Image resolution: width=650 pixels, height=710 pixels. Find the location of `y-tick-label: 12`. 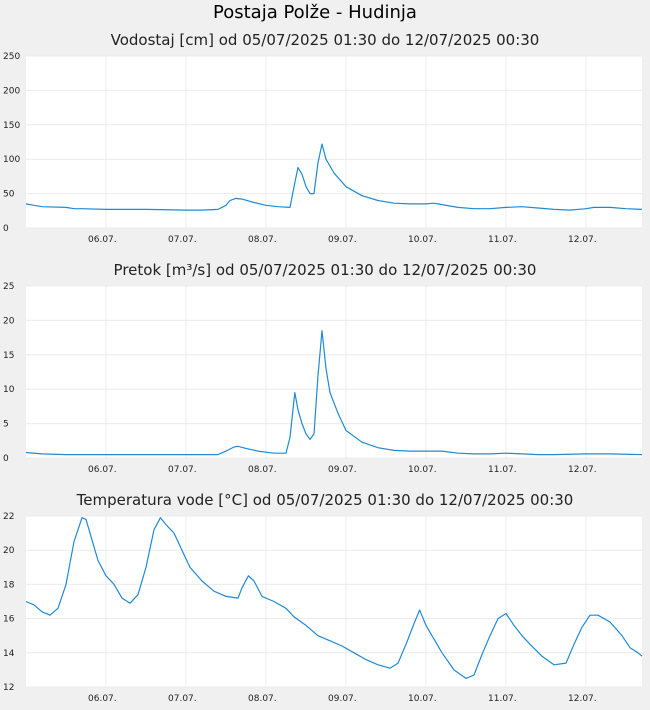

y-tick-label: 12 is located at coordinates (8, 688).